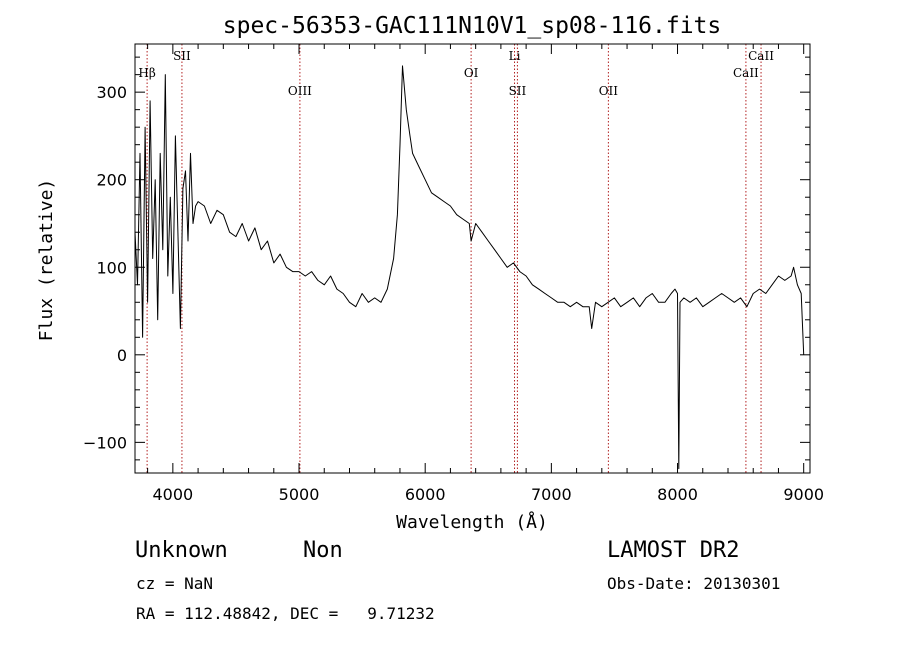  Describe the element at coordinates (323, 550) in the screenshot. I see `object-subclass: Non` at that location.